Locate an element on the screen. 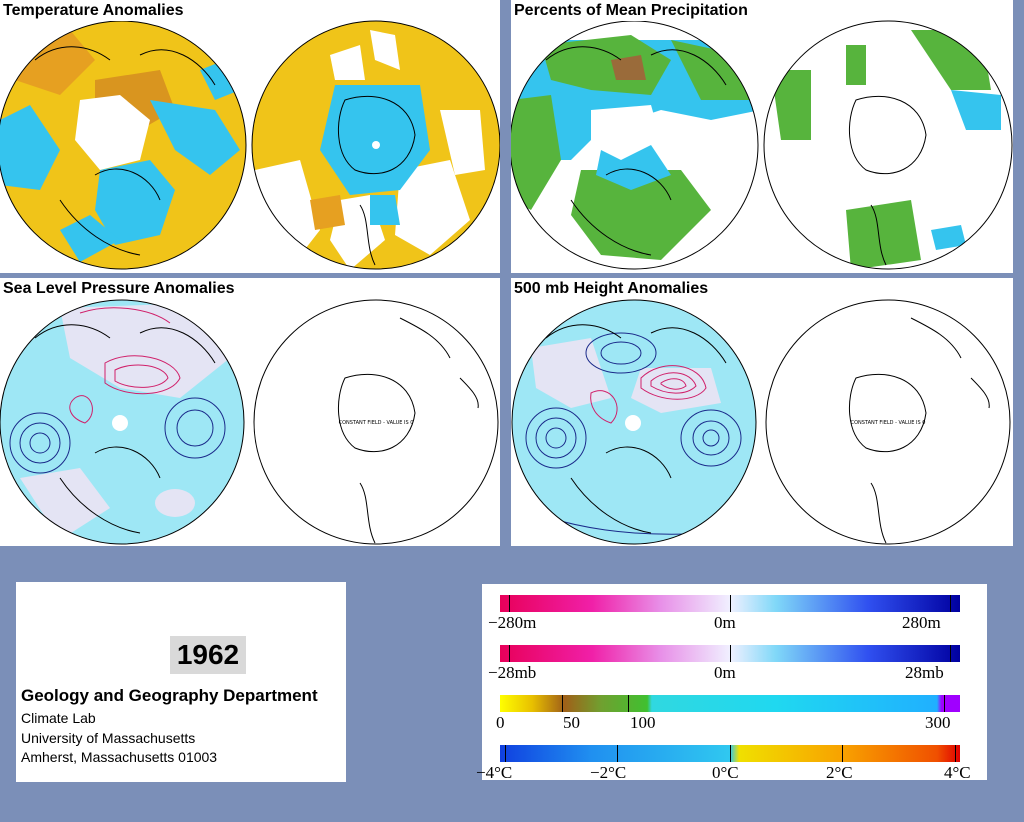  lab-name: Climate Lab is located at coordinates (58, 718).